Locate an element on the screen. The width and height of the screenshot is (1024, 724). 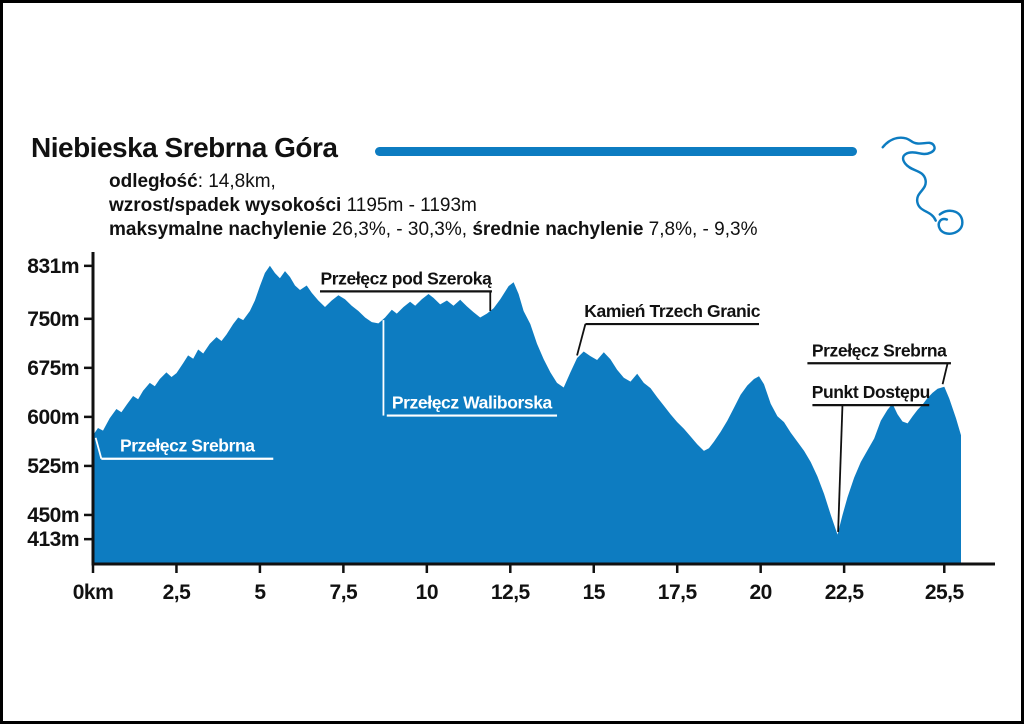
y-tick-label: 600m is located at coordinates (53, 417).